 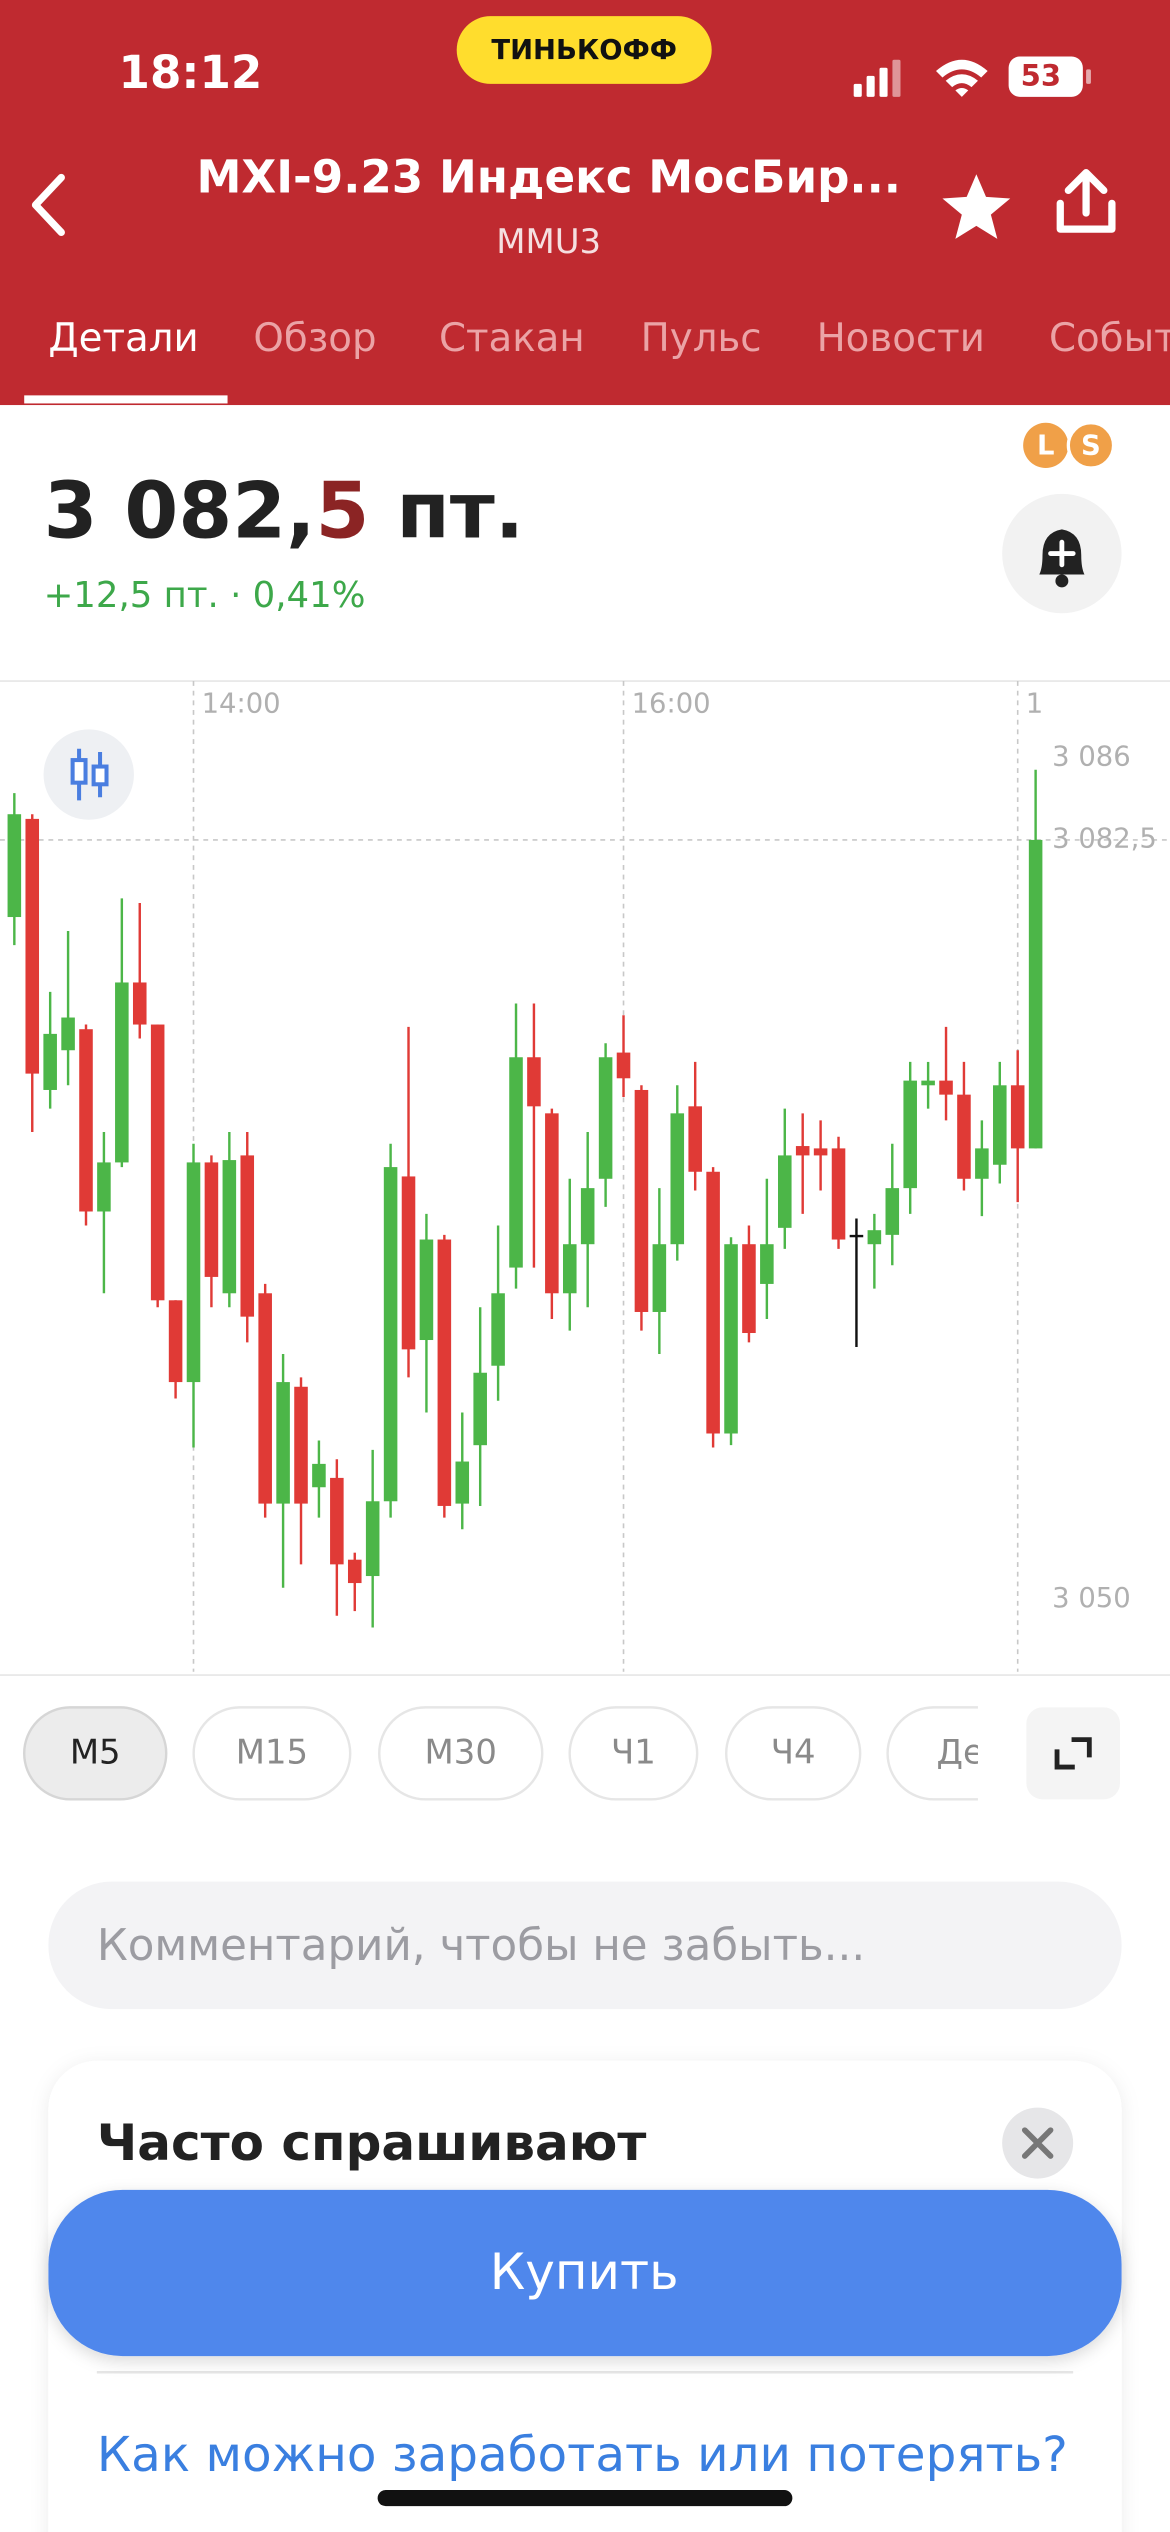 I want to click on expand-button, so click(x=1073, y=1753).